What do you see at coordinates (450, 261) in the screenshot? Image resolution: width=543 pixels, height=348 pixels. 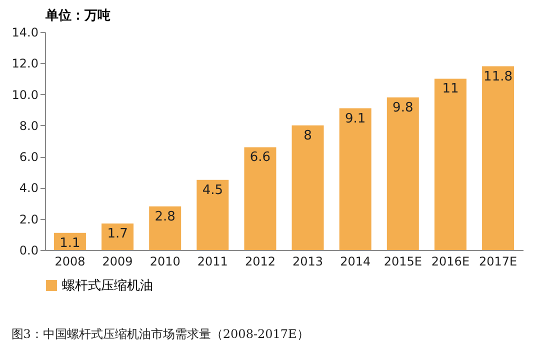 I see `x-tick-label: 2016E` at bounding box center [450, 261].